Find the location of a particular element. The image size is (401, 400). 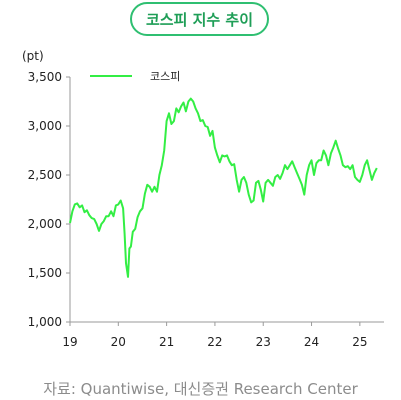

x-tick-label: 21 is located at coordinates (166, 342).